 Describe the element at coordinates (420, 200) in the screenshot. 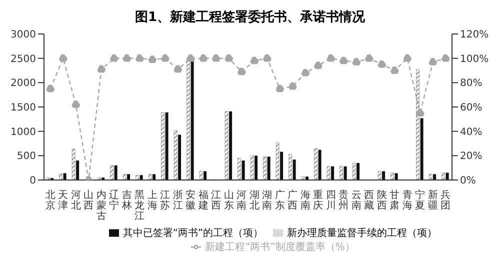

I see `x-tick-label: 宁夏` at that location.